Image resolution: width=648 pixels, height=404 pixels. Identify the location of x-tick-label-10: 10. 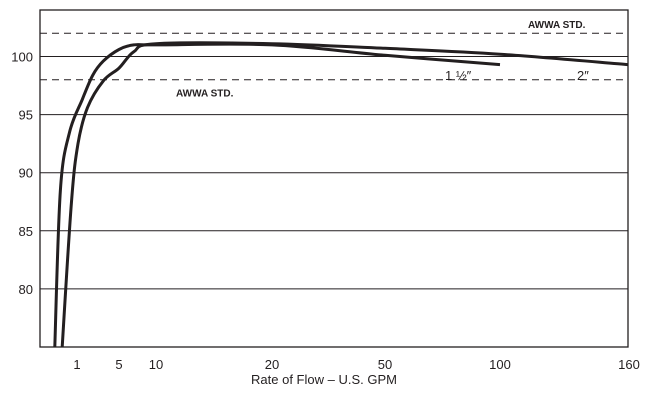
(156, 364).